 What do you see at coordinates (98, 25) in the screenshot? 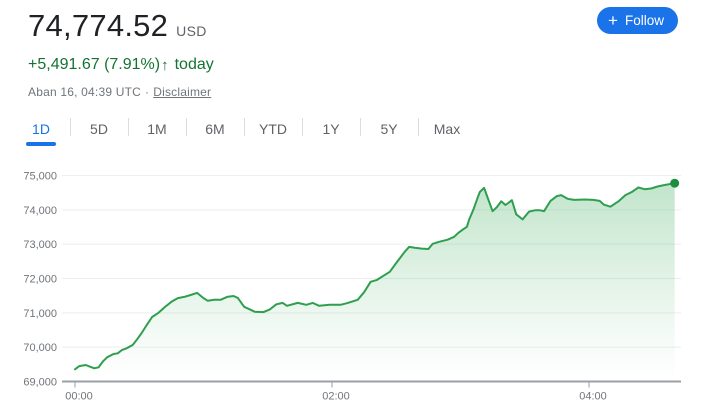
I see `current-price: 74,774.52` at bounding box center [98, 25].